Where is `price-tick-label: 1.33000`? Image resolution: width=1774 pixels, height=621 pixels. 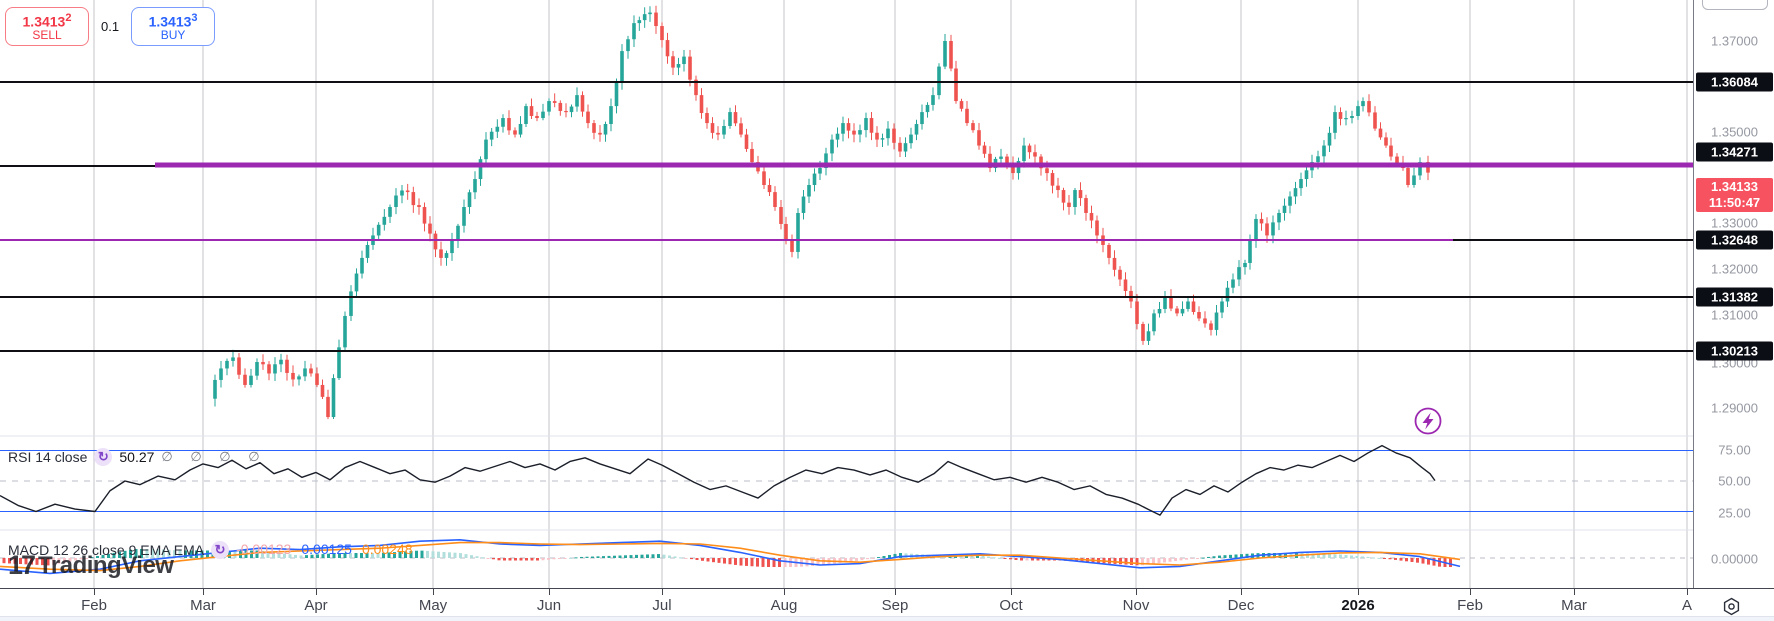 price-tick-label: 1.33000 is located at coordinates (1734, 223).